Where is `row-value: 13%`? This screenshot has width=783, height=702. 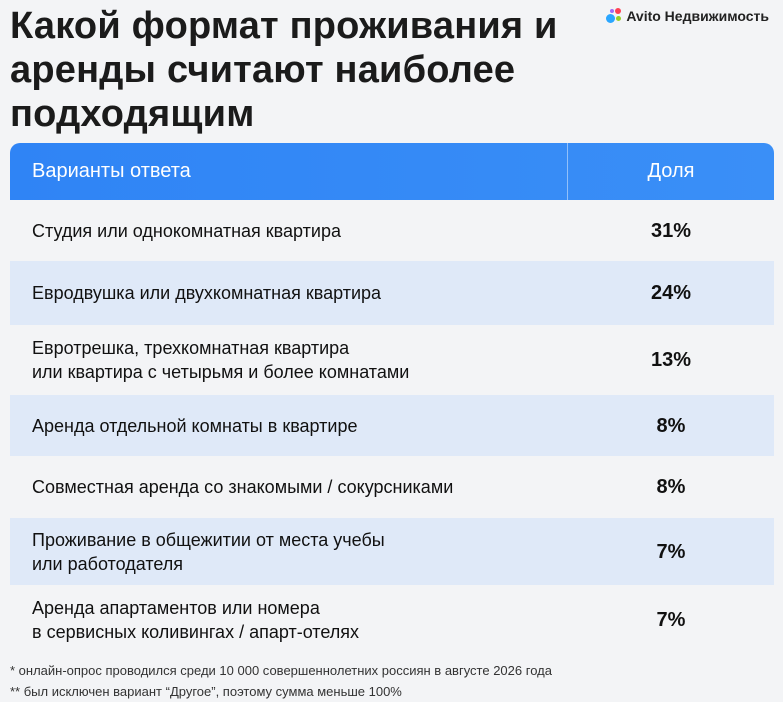 row-value: 13% is located at coordinates (671, 360).